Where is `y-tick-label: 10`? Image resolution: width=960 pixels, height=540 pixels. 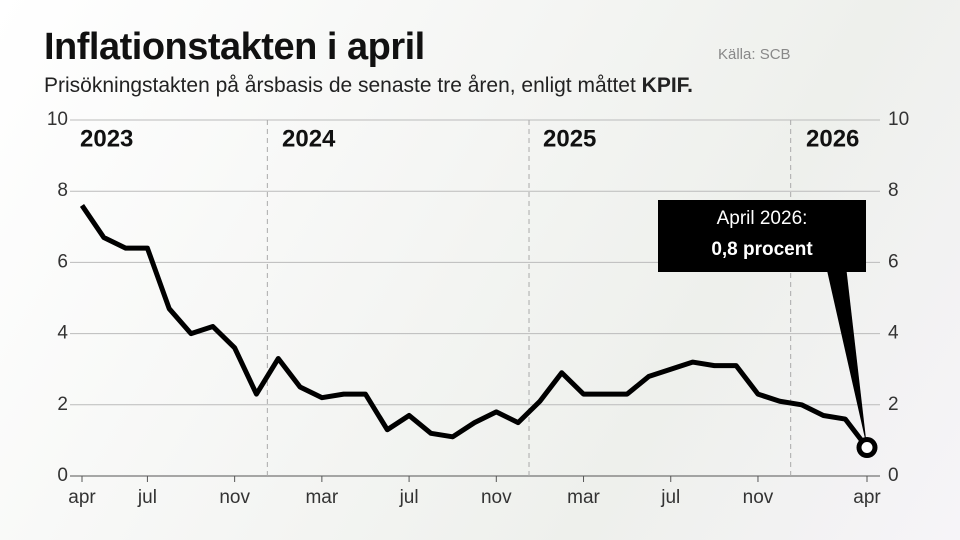 y-tick-label: 10 is located at coordinates (57, 119).